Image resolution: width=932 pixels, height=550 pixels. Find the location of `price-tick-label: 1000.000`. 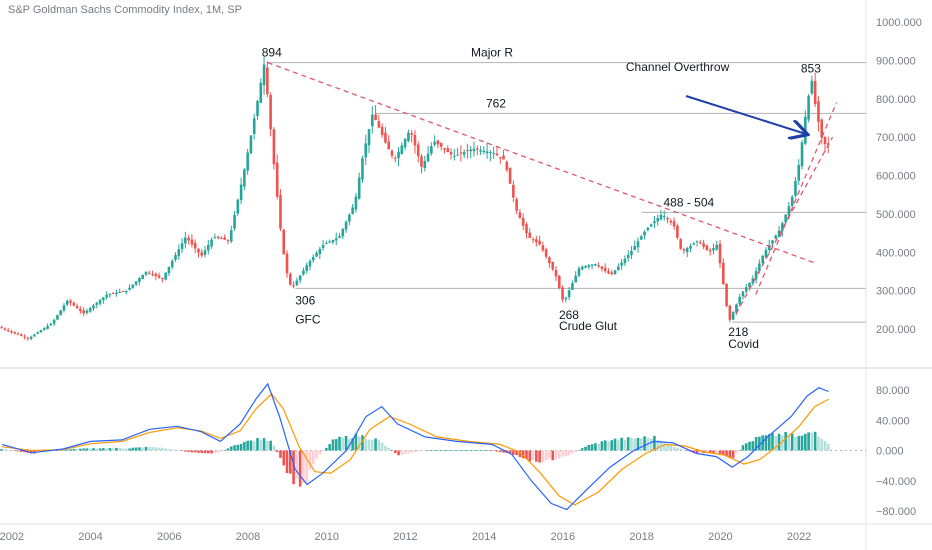

price-tick-label: 1000.000 is located at coordinates (899, 23).